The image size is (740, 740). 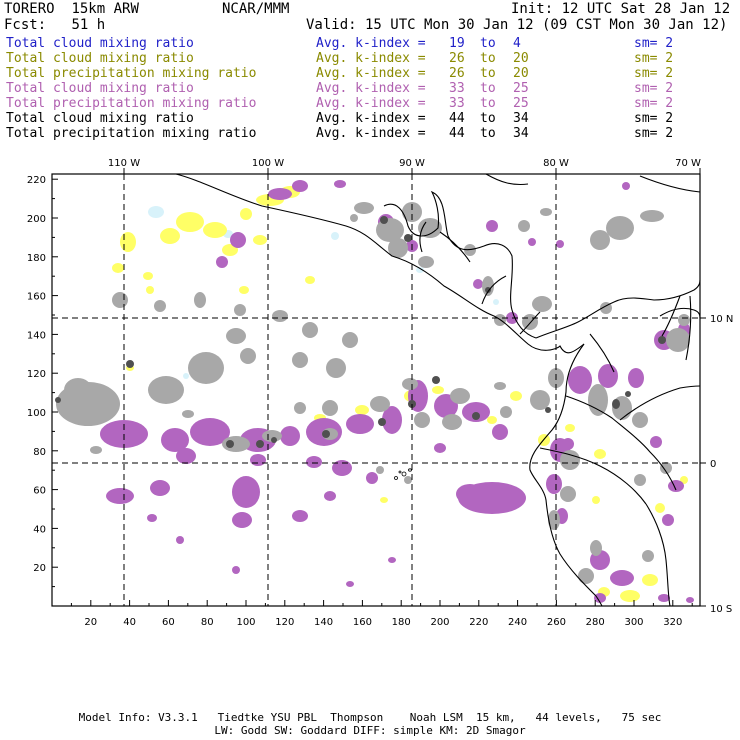 What do you see at coordinates (39, 529) in the screenshot?
I see `y-tick-label: 40` at bounding box center [39, 529].